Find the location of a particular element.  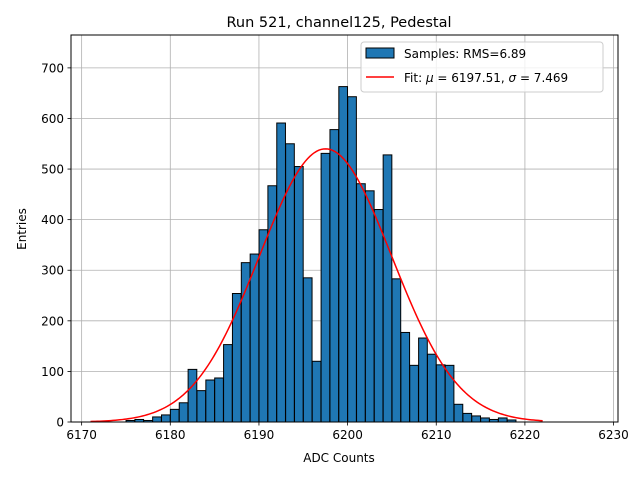

x-axis-label: ADC Counts is located at coordinates (339, 458).